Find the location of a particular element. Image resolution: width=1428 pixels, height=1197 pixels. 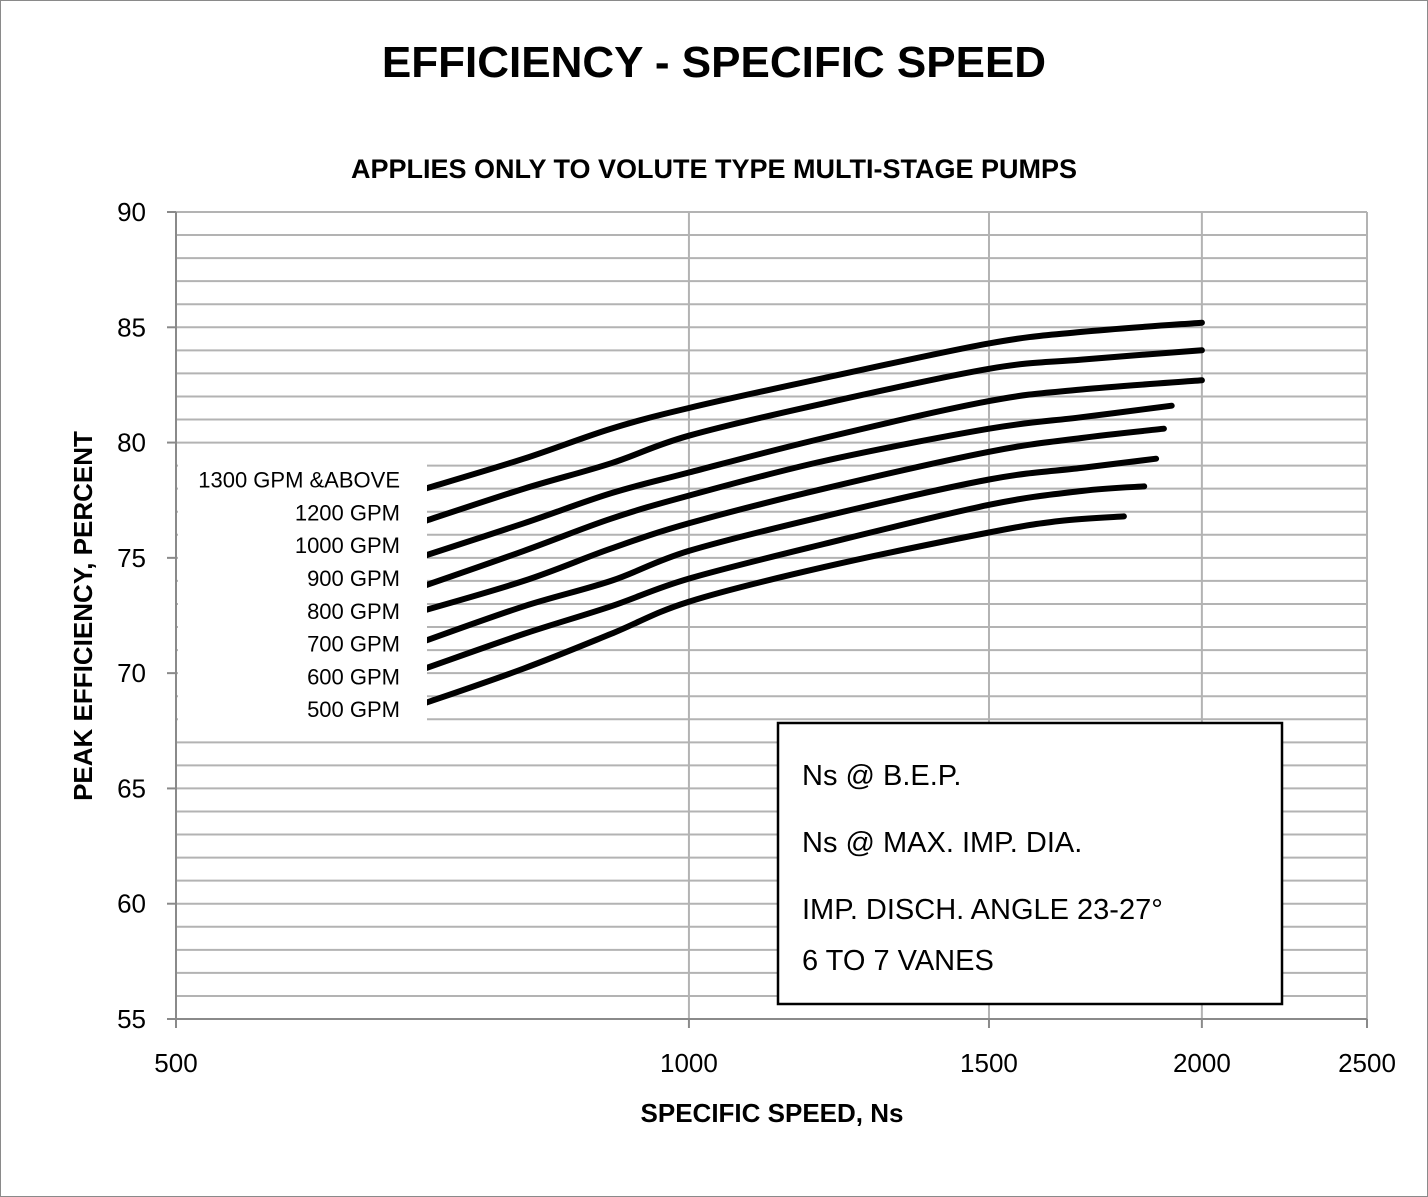

x-tick-label: 500 is located at coordinates (175, 1063).